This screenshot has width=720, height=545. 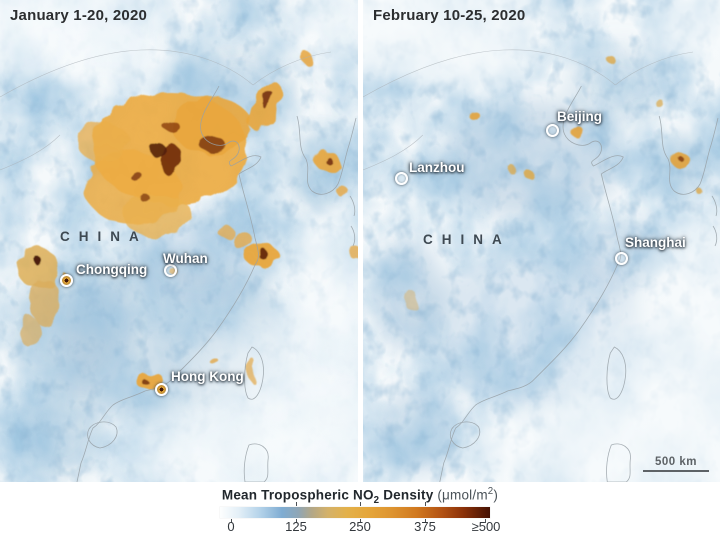 I want to click on city-marker-beijing, so click(x=552, y=130).